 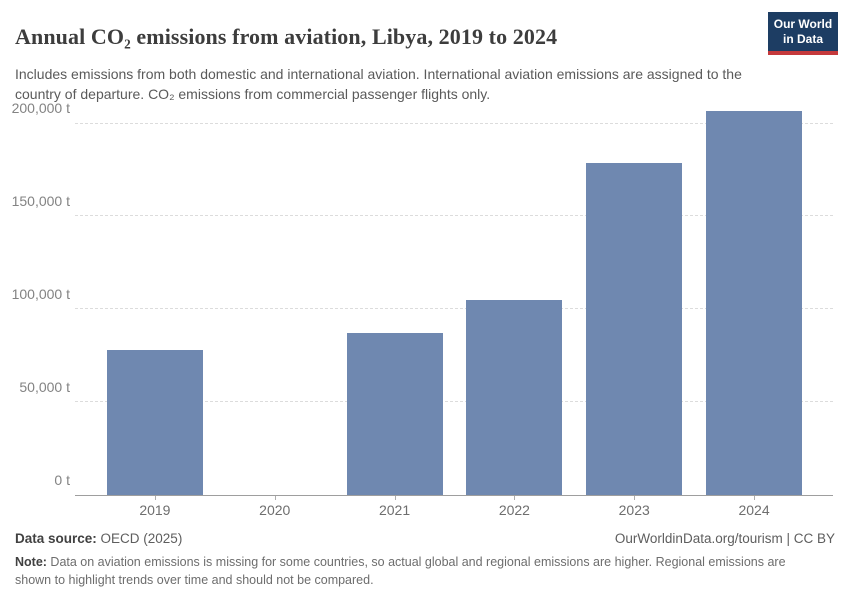 What do you see at coordinates (275, 300) in the screenshot?
I see `bar-column-2020` at bounding box center [275, 300].